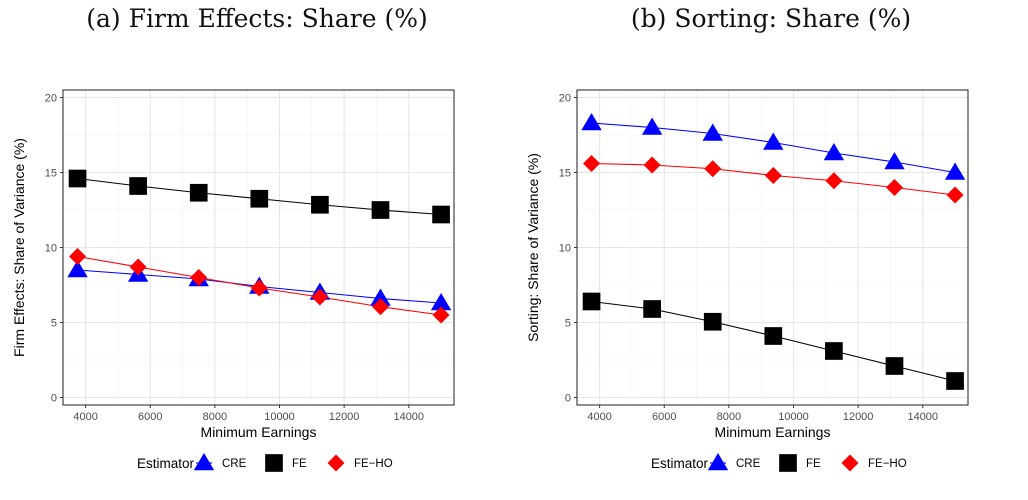 The height and width of the screenshot is (500, 1028). Describe the element at coordinates (19, 247) in the screenshot. I see `y-axis-title: Firm Effects: Share of Variance (%)` at that location.